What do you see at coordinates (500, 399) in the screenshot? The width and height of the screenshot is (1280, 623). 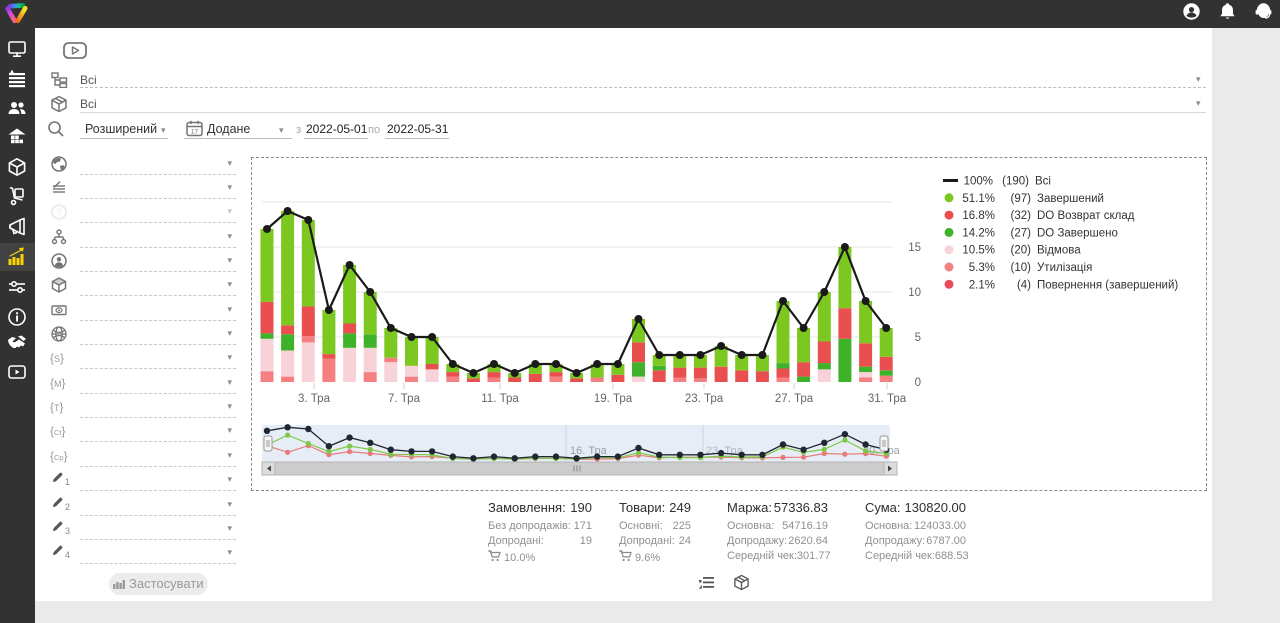 I see `svg-text: 11. Тра` at bounding box center [500, 399].